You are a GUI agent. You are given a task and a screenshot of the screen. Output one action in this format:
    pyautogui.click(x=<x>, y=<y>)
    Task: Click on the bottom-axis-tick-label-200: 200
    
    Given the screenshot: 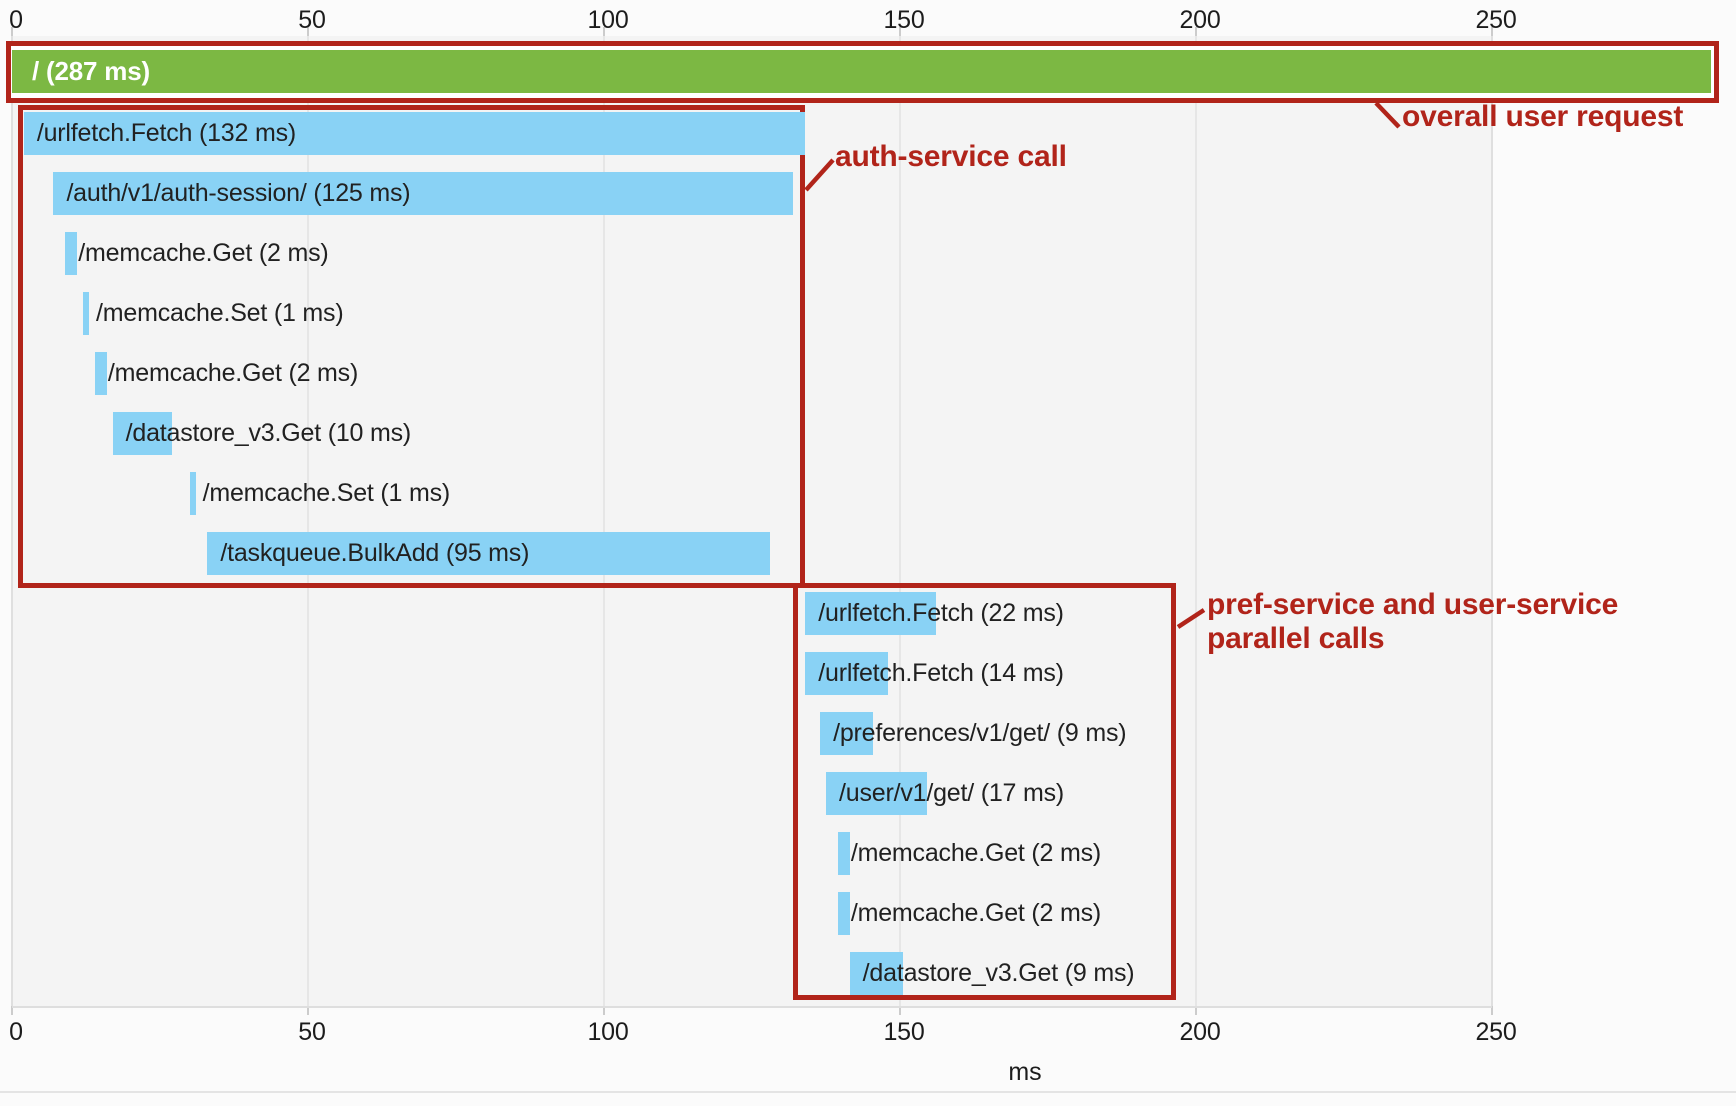 What is the action you would take?
    pyautogui.click(x=1200, y=1032)
    